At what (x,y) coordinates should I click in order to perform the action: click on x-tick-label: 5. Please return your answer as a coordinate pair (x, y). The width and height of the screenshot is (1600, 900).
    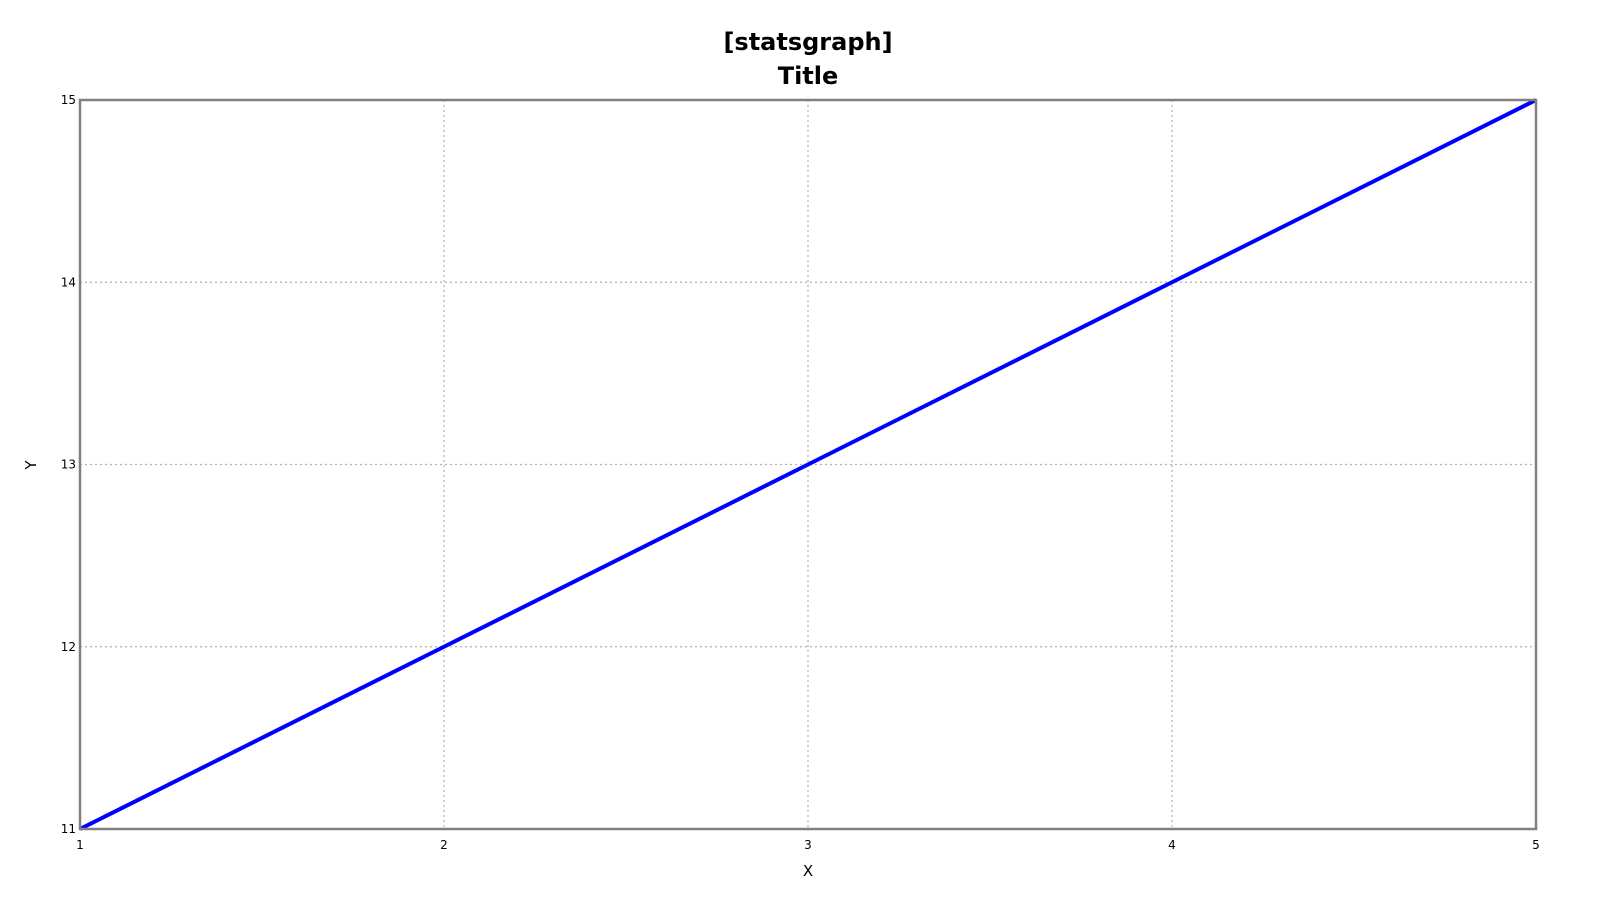
    Looking at the image, I should click on (1536, 845).